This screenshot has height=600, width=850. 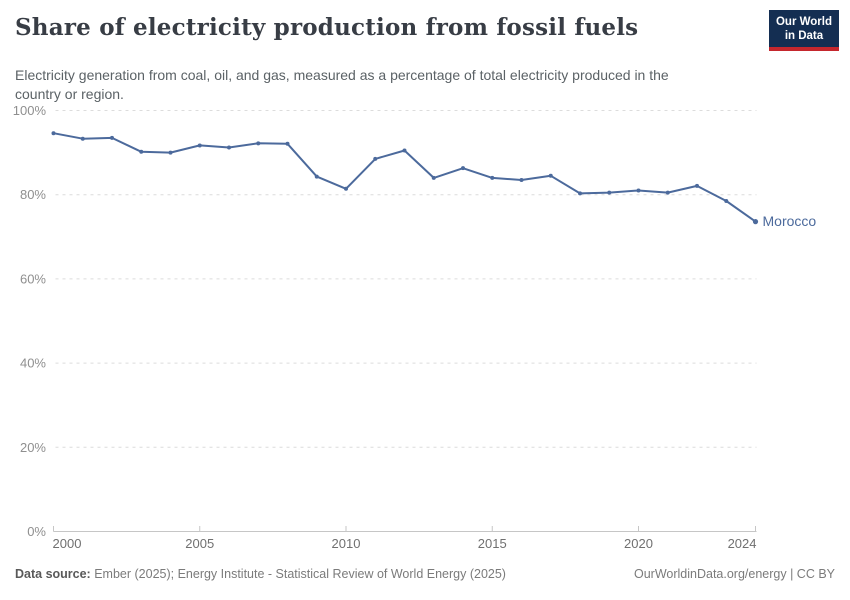 I want to click on y-tick-label: 80%, so click(x=33, y=194).